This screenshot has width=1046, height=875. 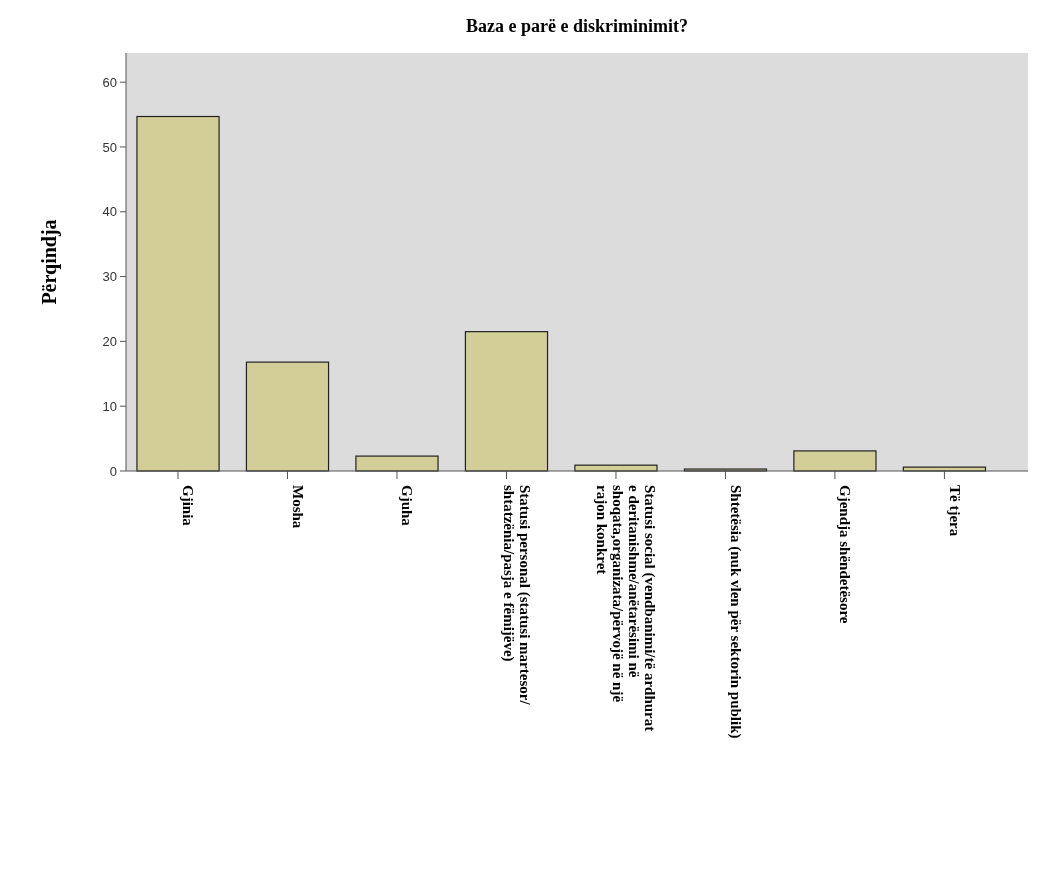 I want to click on x-tick-label: Gjendja shëndetësore, so click(x=845, y=554).